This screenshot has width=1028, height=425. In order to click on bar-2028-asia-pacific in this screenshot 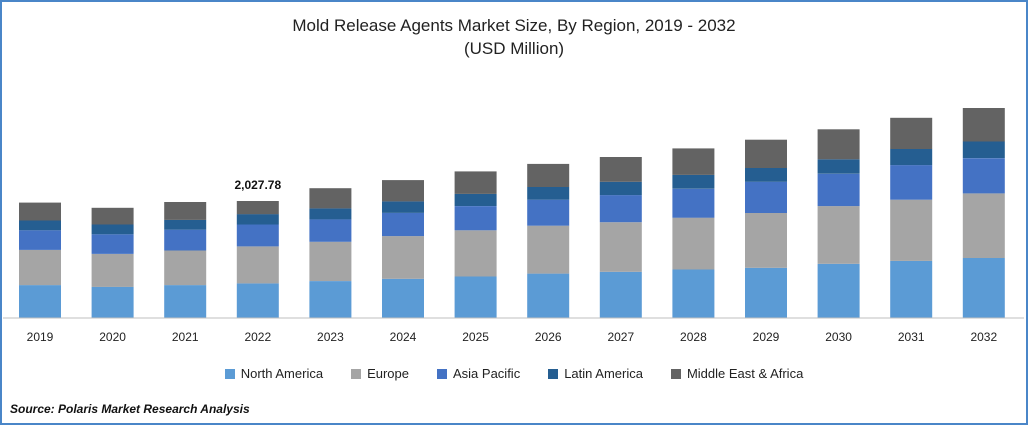, I will do `click(693, 203)`.